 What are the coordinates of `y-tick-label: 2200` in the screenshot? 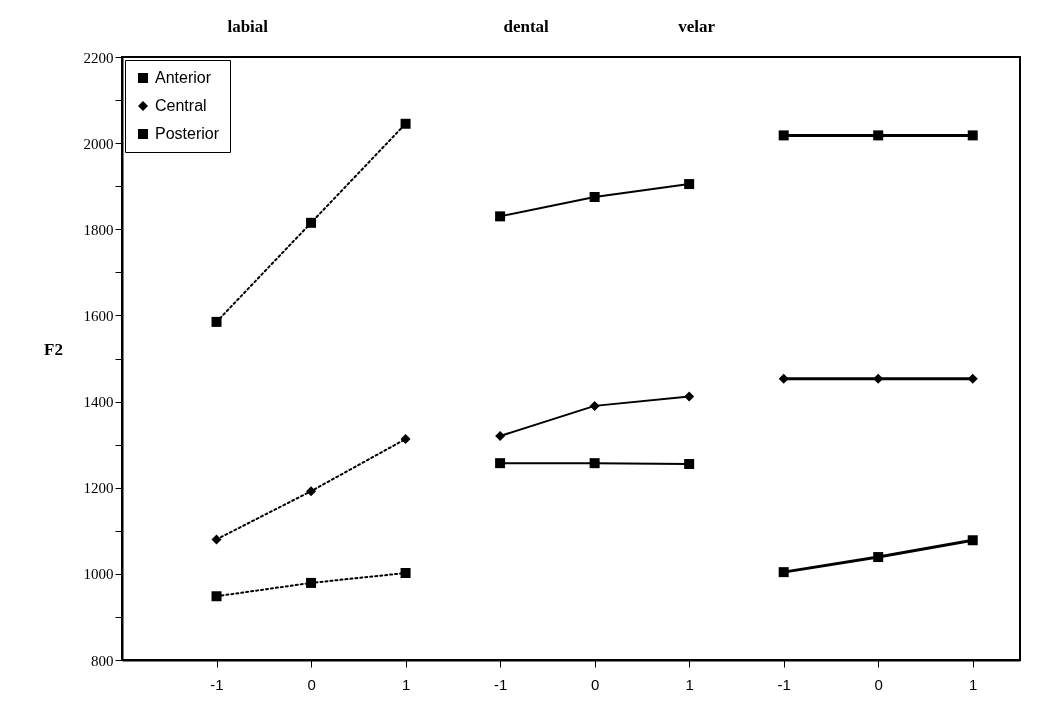 It's located at (98, 57).